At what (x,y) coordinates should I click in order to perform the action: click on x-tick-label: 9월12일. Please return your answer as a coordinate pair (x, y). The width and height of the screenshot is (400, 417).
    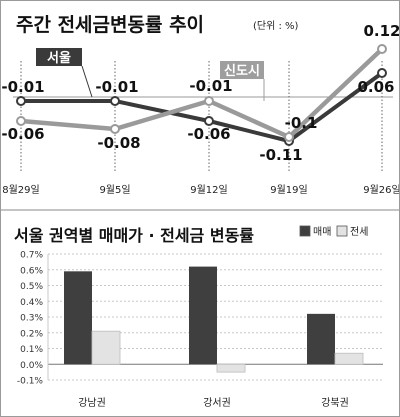
    Looking at the image, I should click on (209, 190).